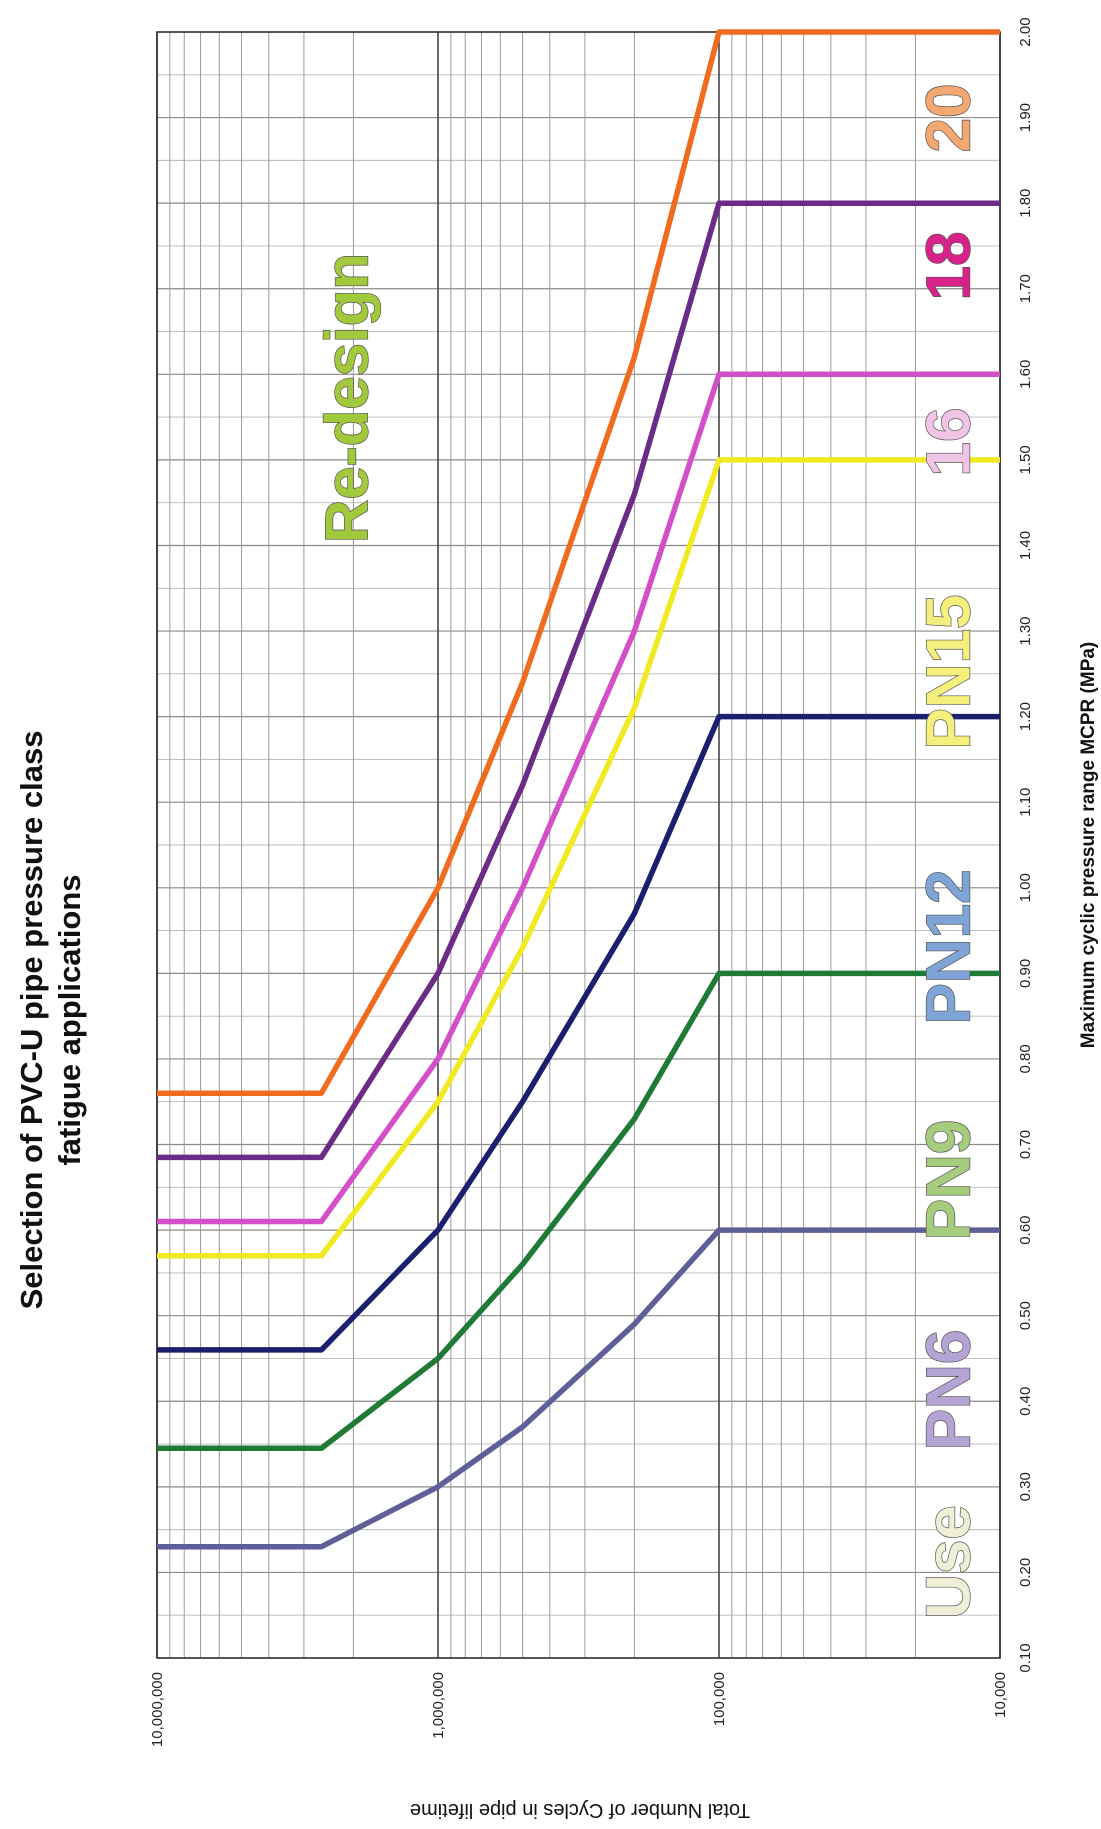 The width and height of the screenshot is (1101, 1829). I want to click on x-tick-label: 2.00, so click(1025, 31).